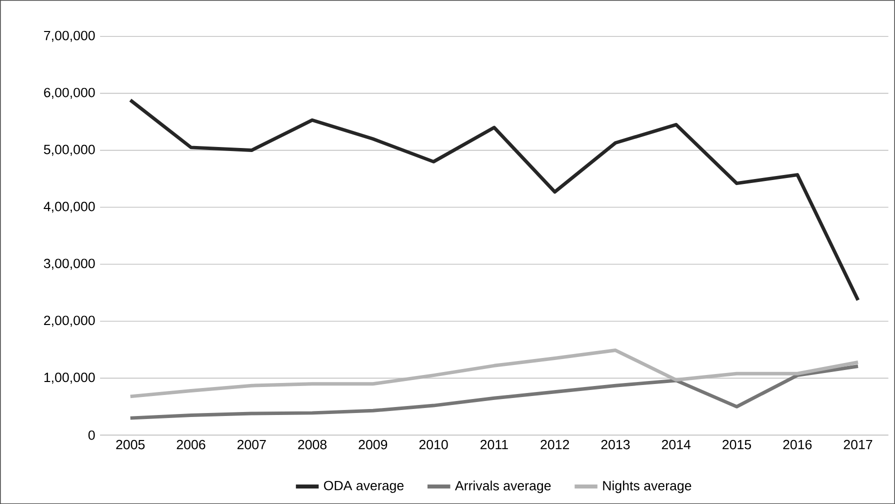 This screenshot has height=504, width=895. What do you see at coordinates (373, 445) in the screenshot?
I see `x-tick-label: 2009` at bounding box center [373, 445].